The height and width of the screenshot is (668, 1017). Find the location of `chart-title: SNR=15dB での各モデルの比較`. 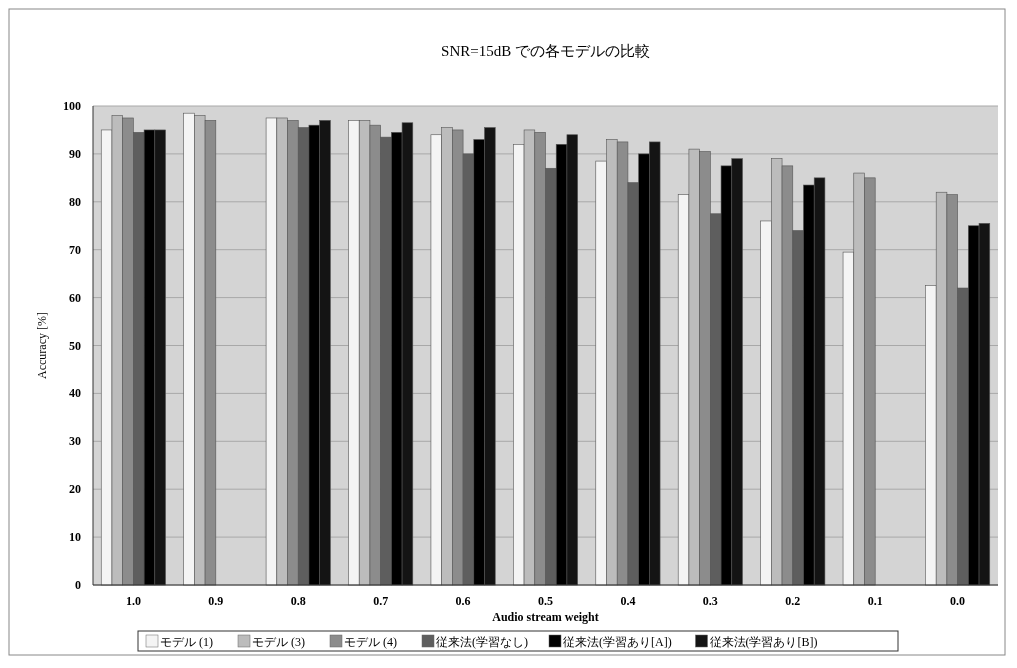

chart-title: SNR=15dB での各モデルの比較 is located at coordinates (545, 51).